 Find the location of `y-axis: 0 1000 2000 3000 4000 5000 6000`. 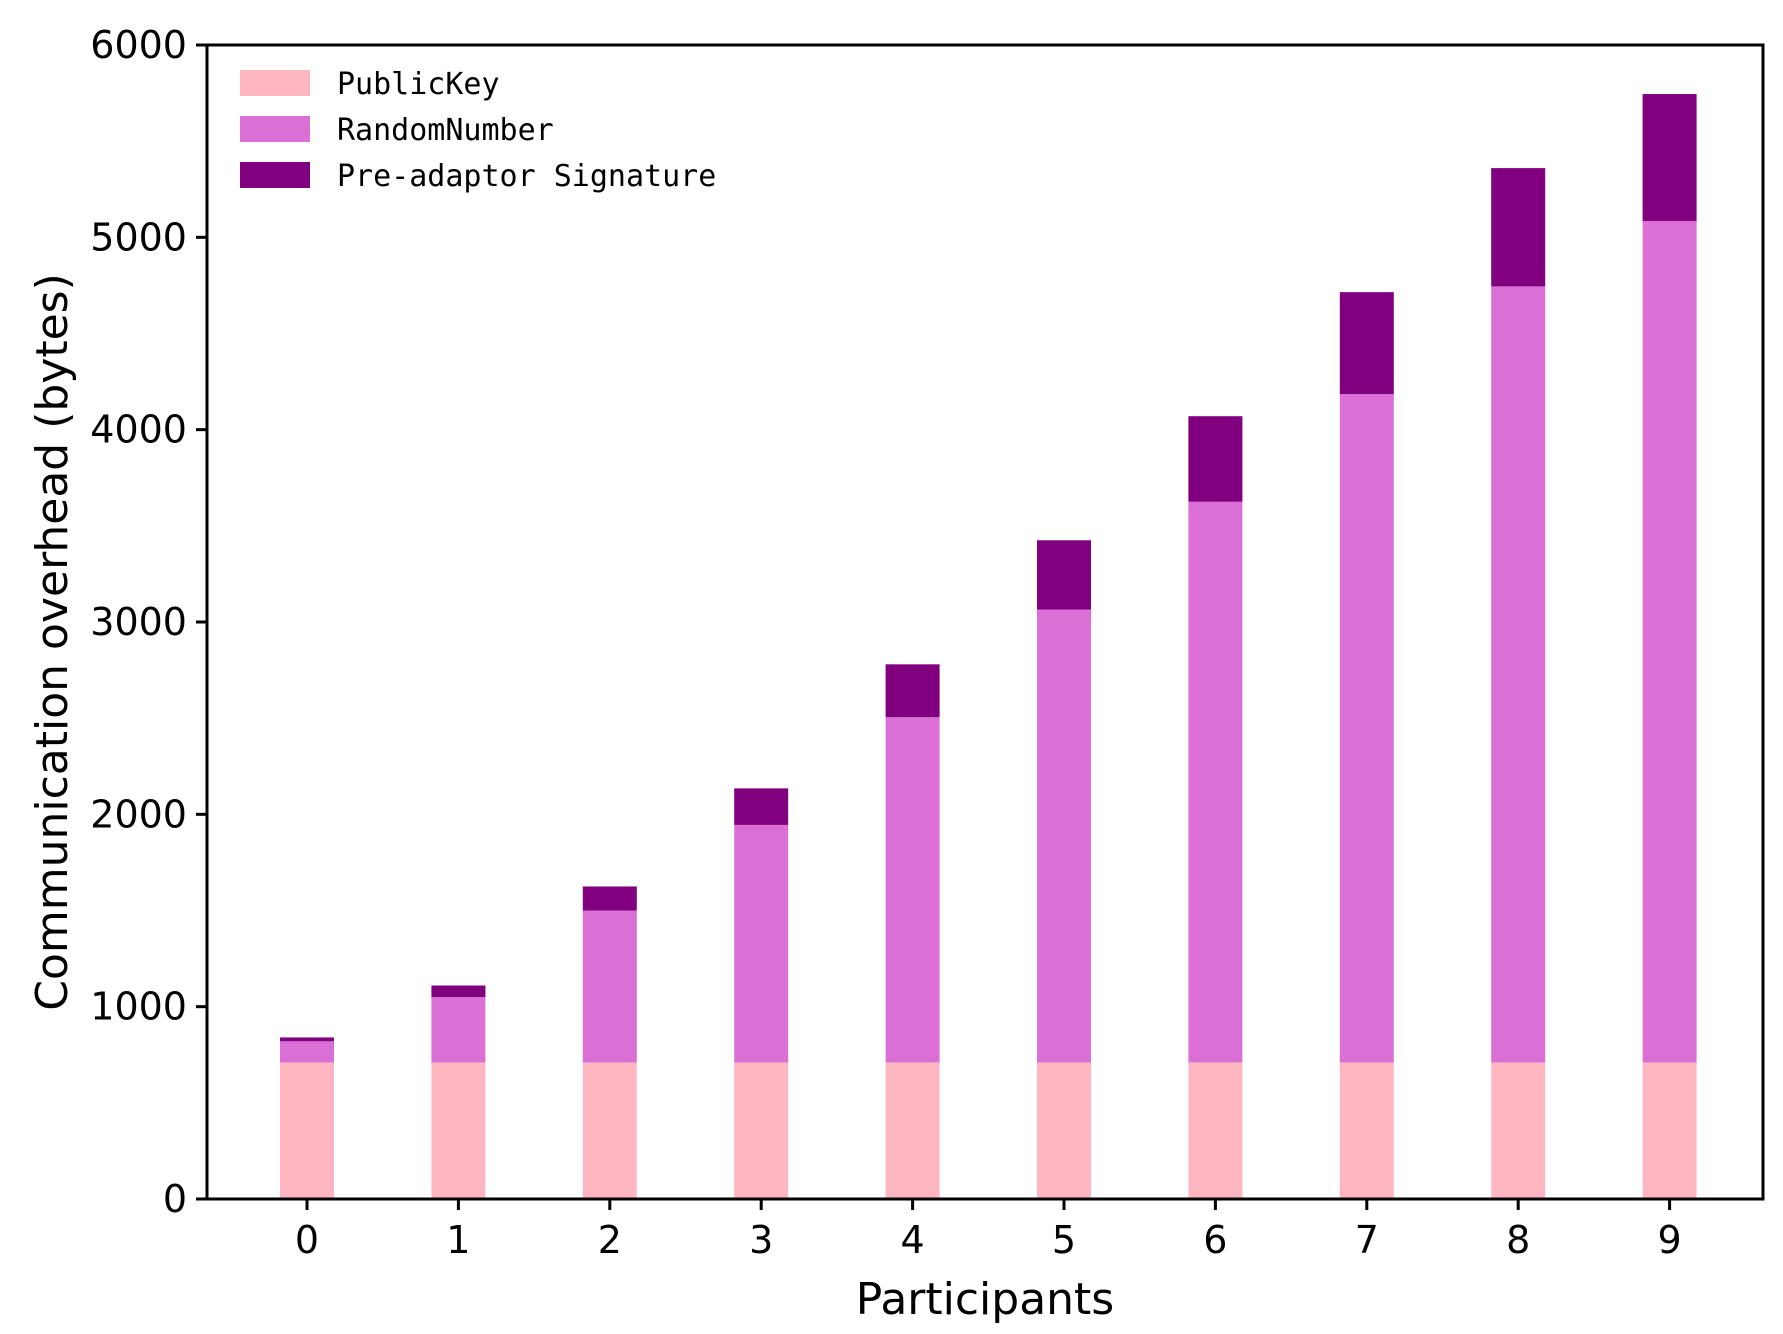

y-axis: 0 1000 2000 3000 4000 5000 6000 is located at coordinates (148, 622).